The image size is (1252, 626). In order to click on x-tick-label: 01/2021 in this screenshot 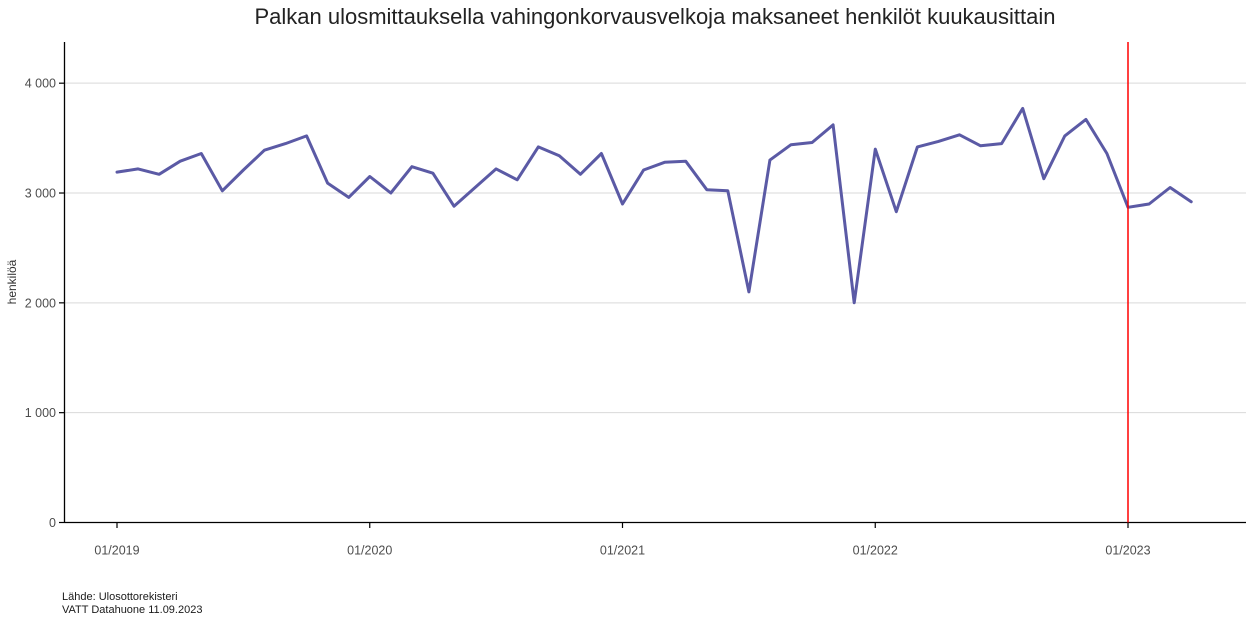, I will do `click(622, 551)`.